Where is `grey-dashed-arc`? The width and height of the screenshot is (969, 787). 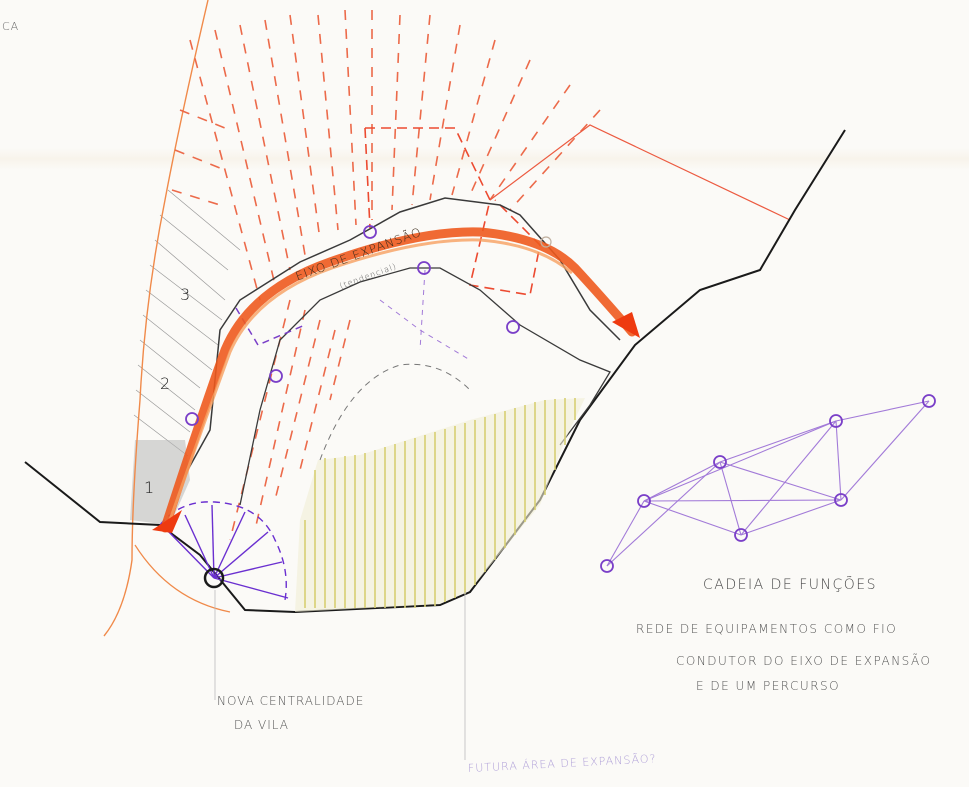 grey-dashed-arc is located at coordinates (395, 412).